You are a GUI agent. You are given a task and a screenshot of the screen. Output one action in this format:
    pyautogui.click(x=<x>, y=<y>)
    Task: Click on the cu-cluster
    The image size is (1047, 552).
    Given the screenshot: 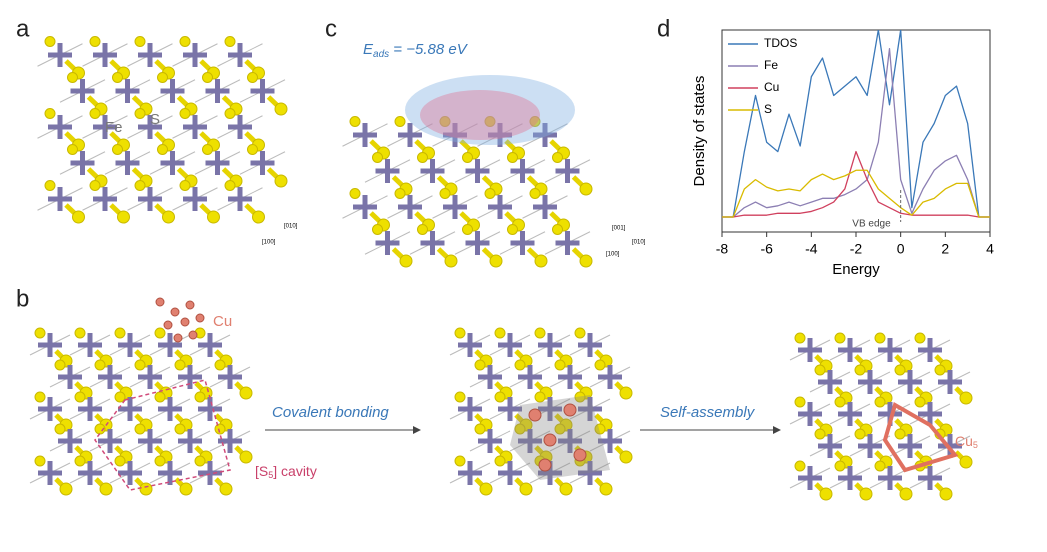 What is the action you would take?
    pyautogui.click(x=920, y=437)
    